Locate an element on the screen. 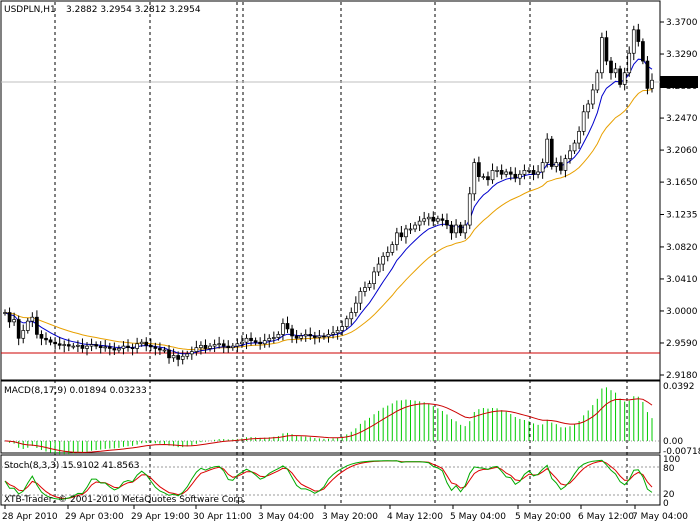 Image resolution: width=700 pixels, height=525 pixels. current-price-value: 3.2954 is located at coordinates (679, 83).